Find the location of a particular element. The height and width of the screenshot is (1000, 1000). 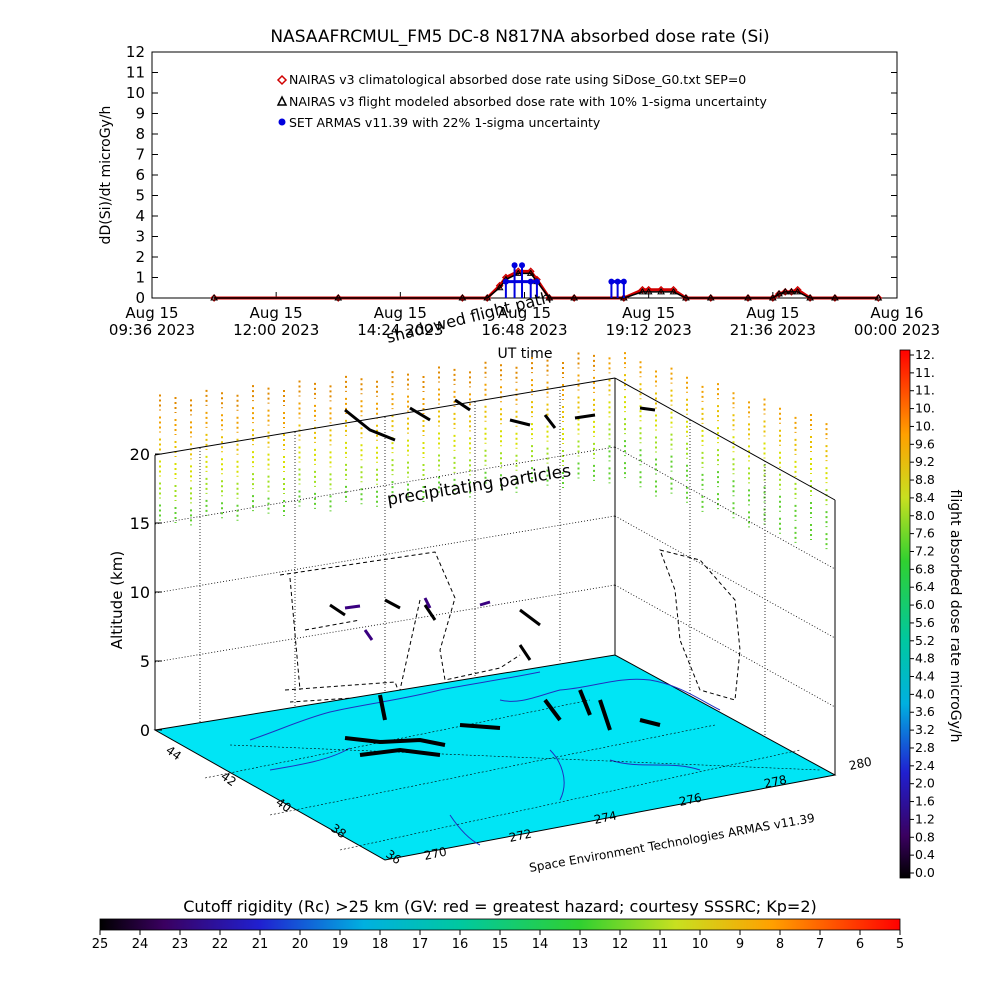

rigidity-tick-label: 12 is located at coordinates (620, 944).